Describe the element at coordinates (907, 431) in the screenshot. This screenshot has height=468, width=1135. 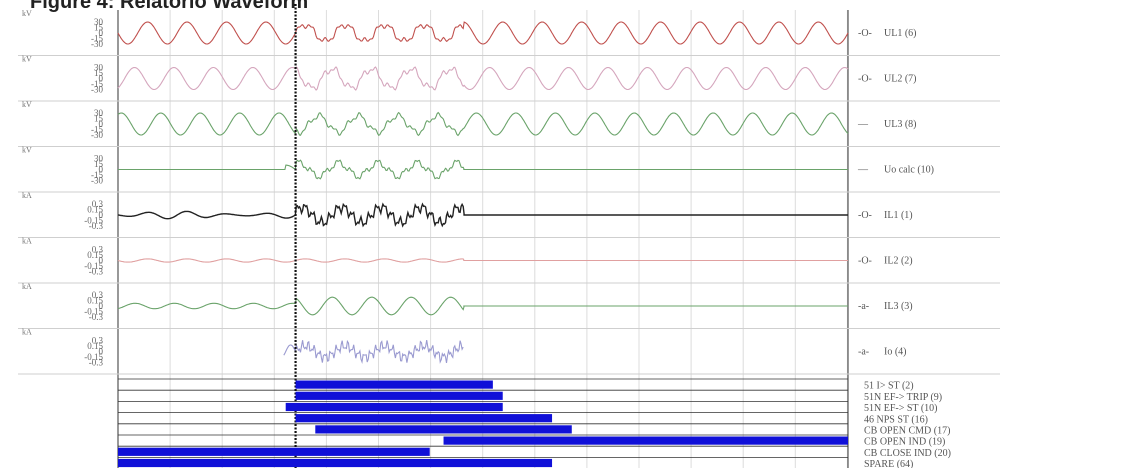
I see `digital-label: CB OPEN CMD (17)` at that location.